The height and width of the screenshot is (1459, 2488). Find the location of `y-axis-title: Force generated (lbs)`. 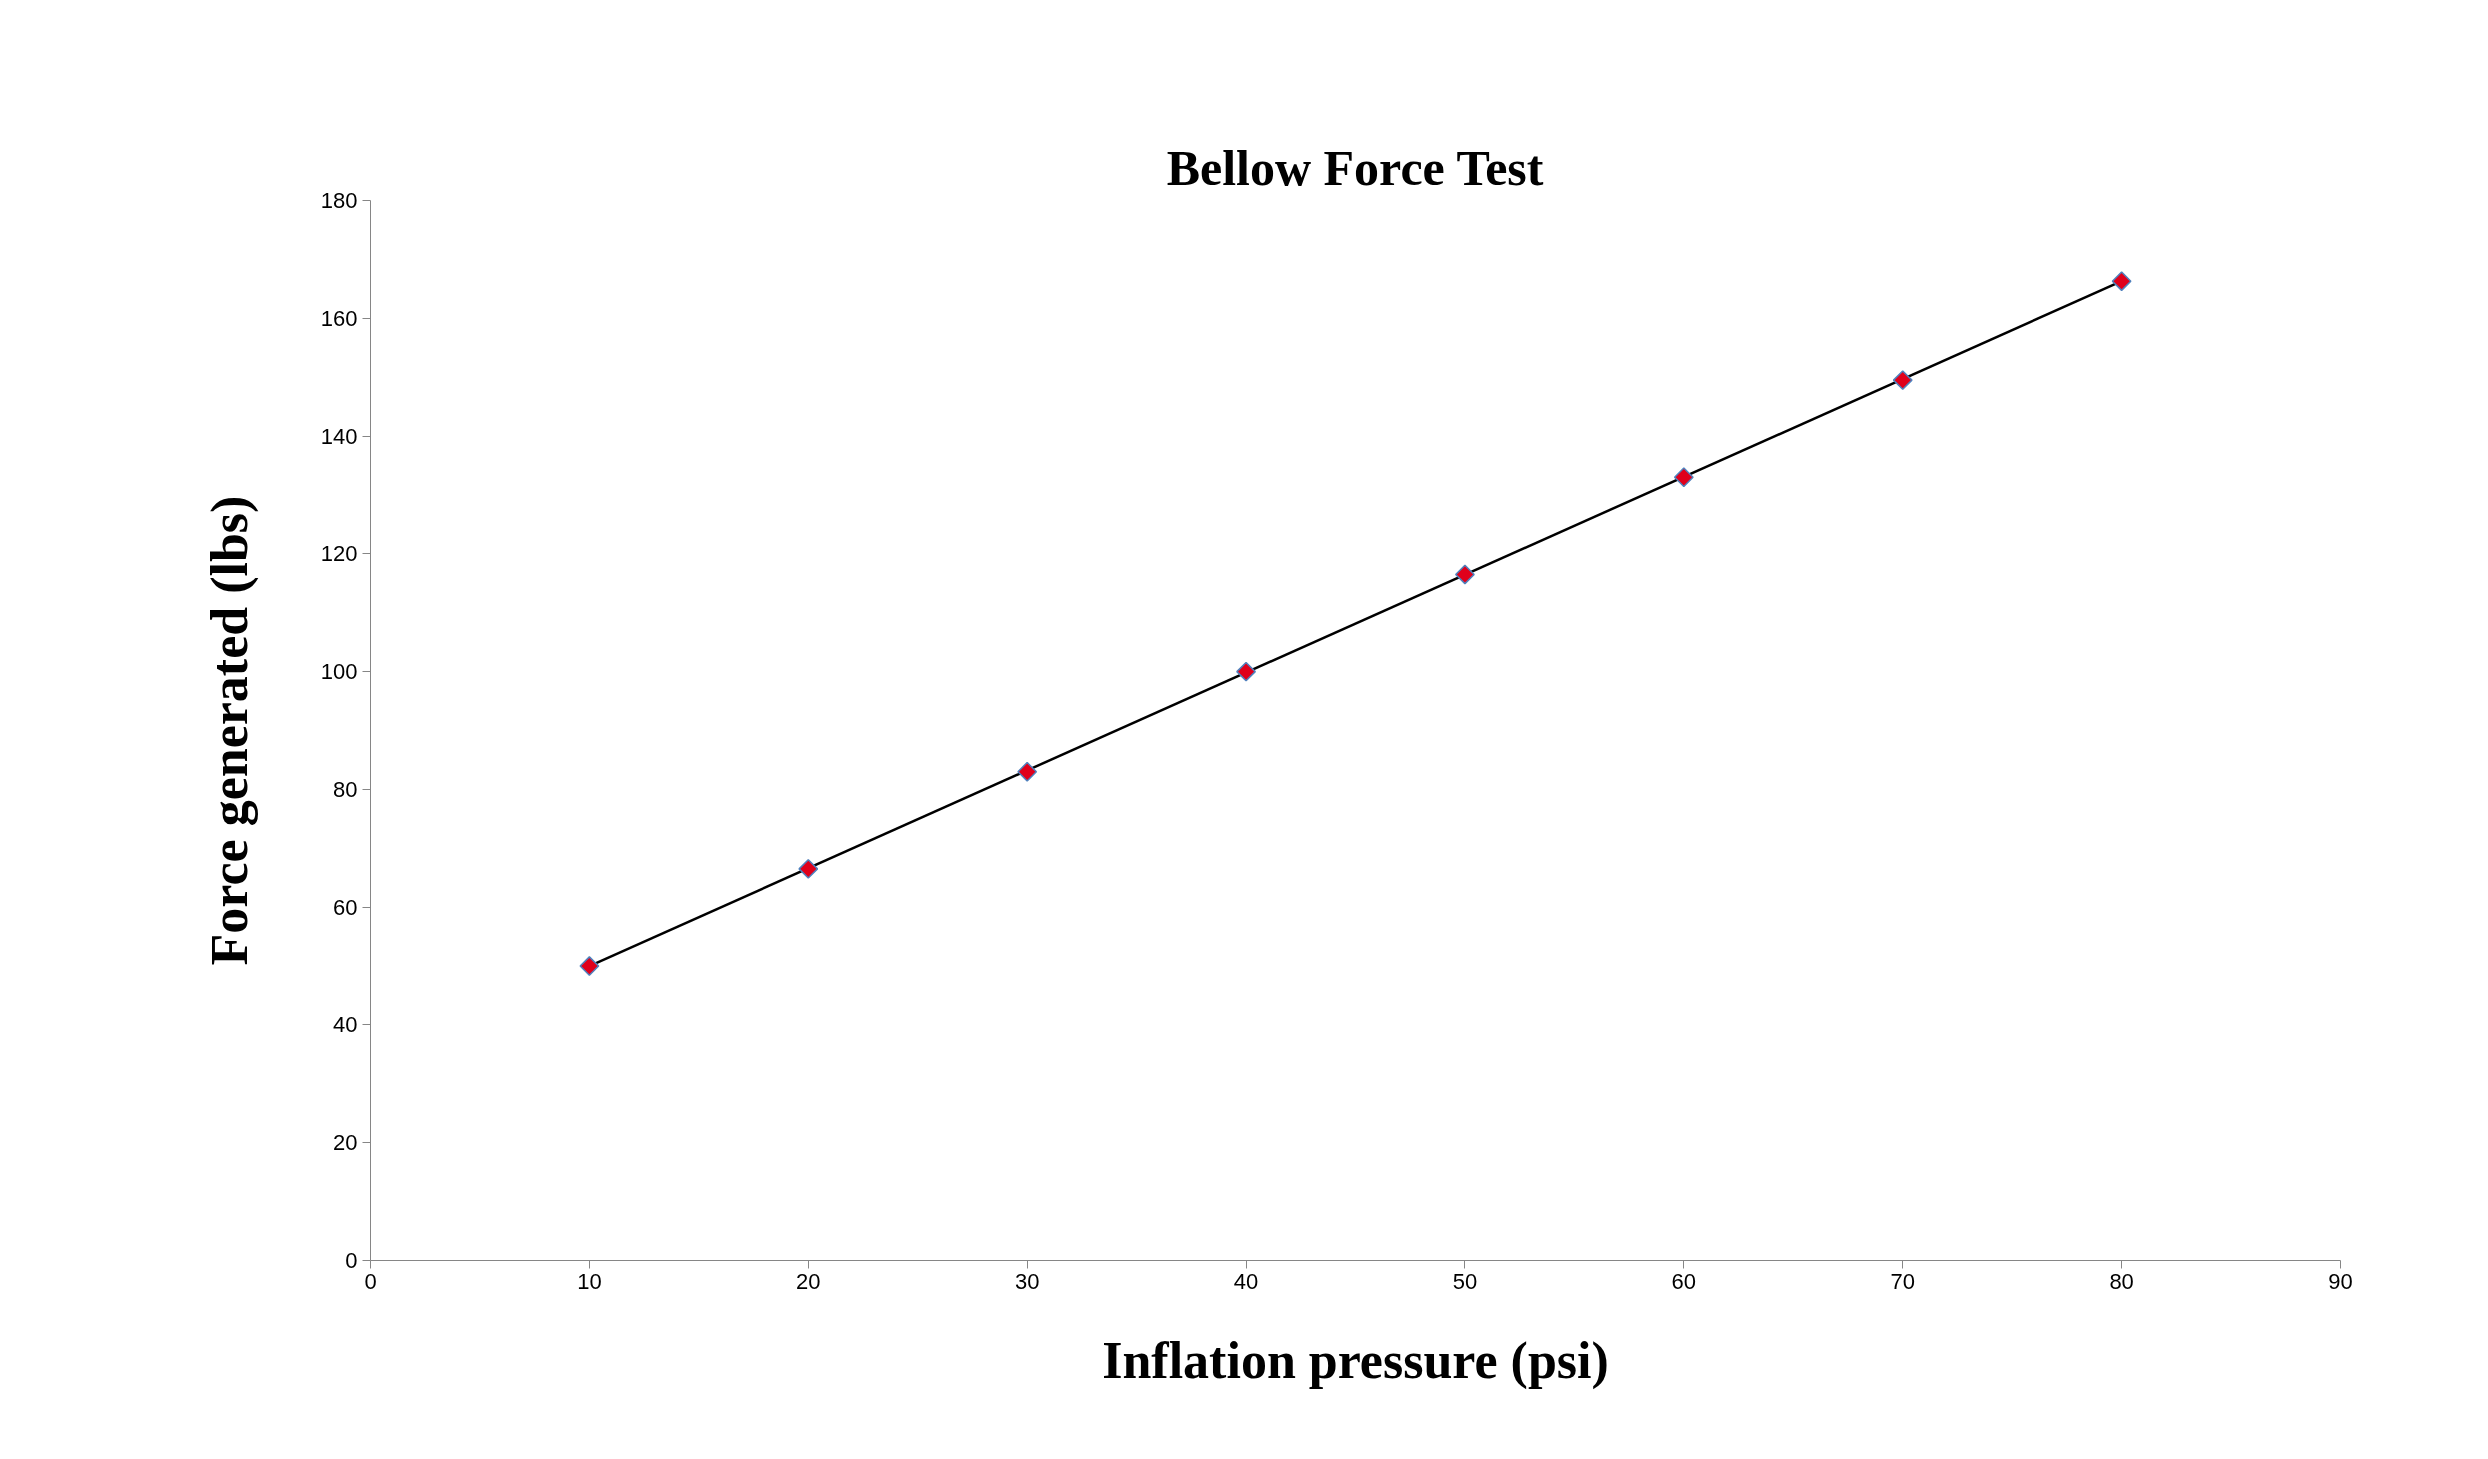

y-axis-title: Force generated (lbs) is located at coordinates (229, 730).